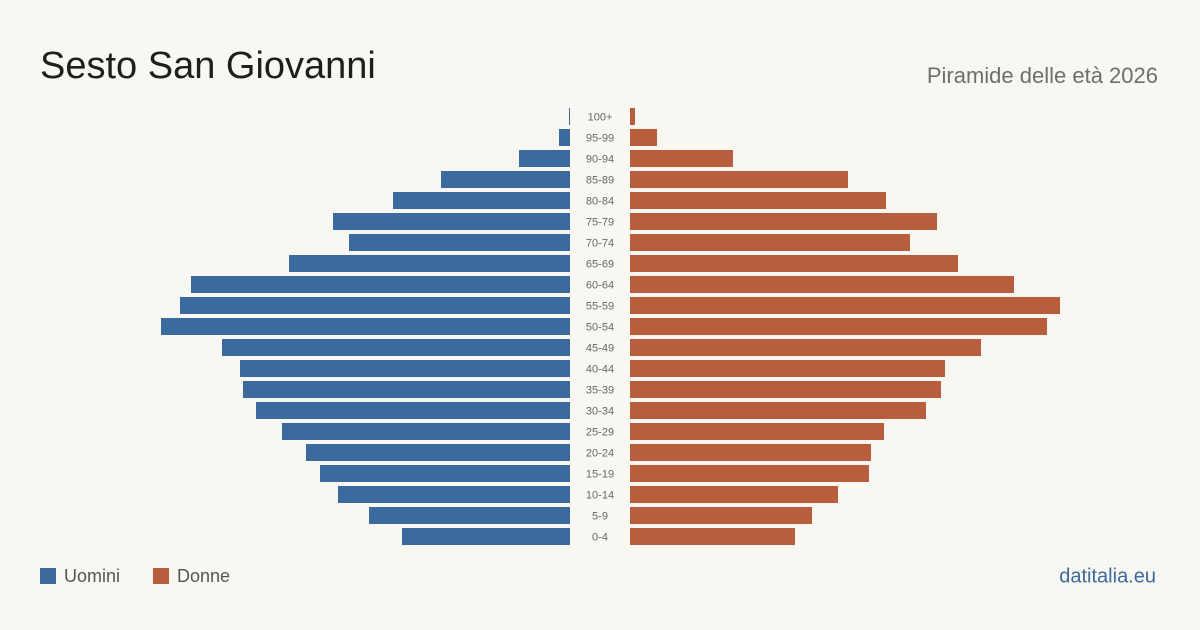  What do you see at coordinates (600, 159) in the screenshot?
I see `age-label: 90-94` at bounding box center [600, 159].